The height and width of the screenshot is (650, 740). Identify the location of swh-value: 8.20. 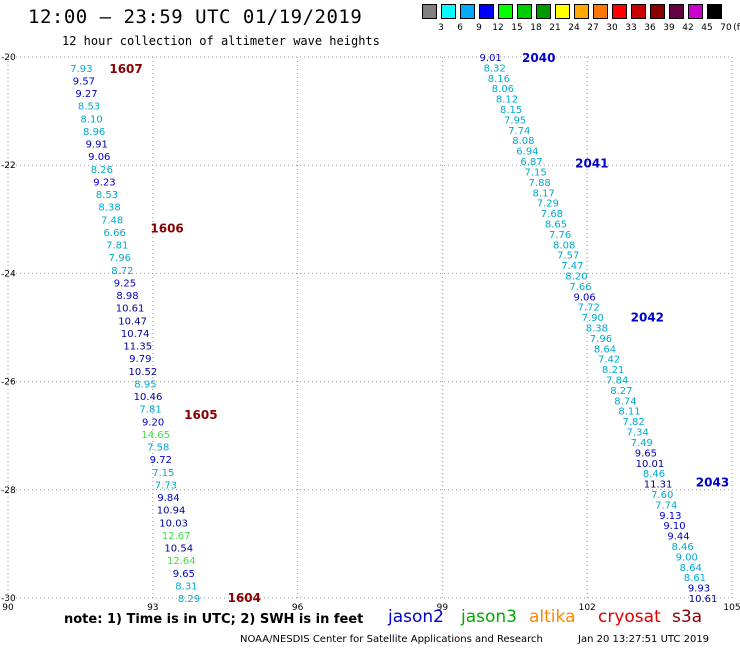
(576, 276).